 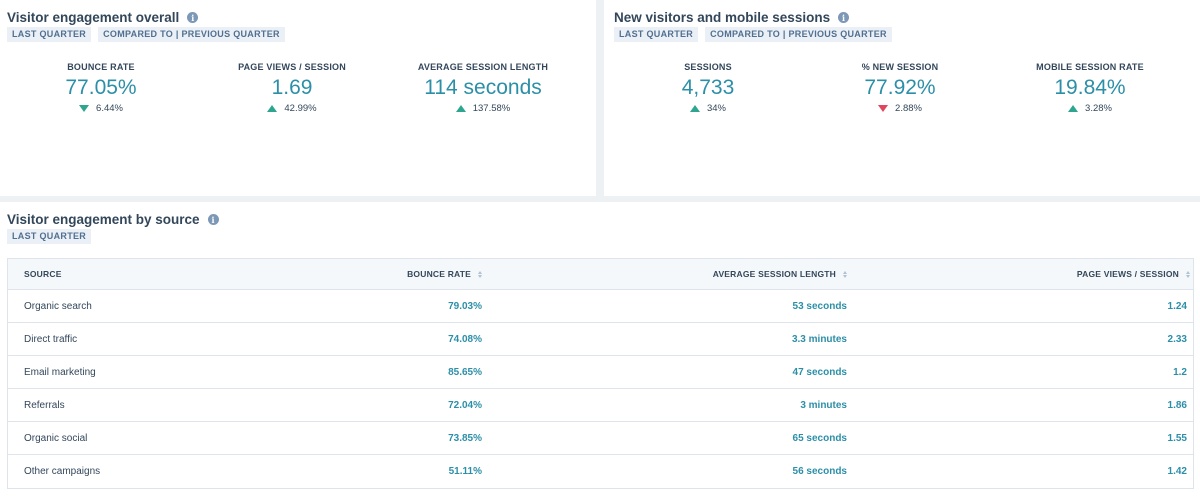 I want to click on kpi-new-session: % NEW SESSION 77.92% 2.88%, so click(x=900, y=88).